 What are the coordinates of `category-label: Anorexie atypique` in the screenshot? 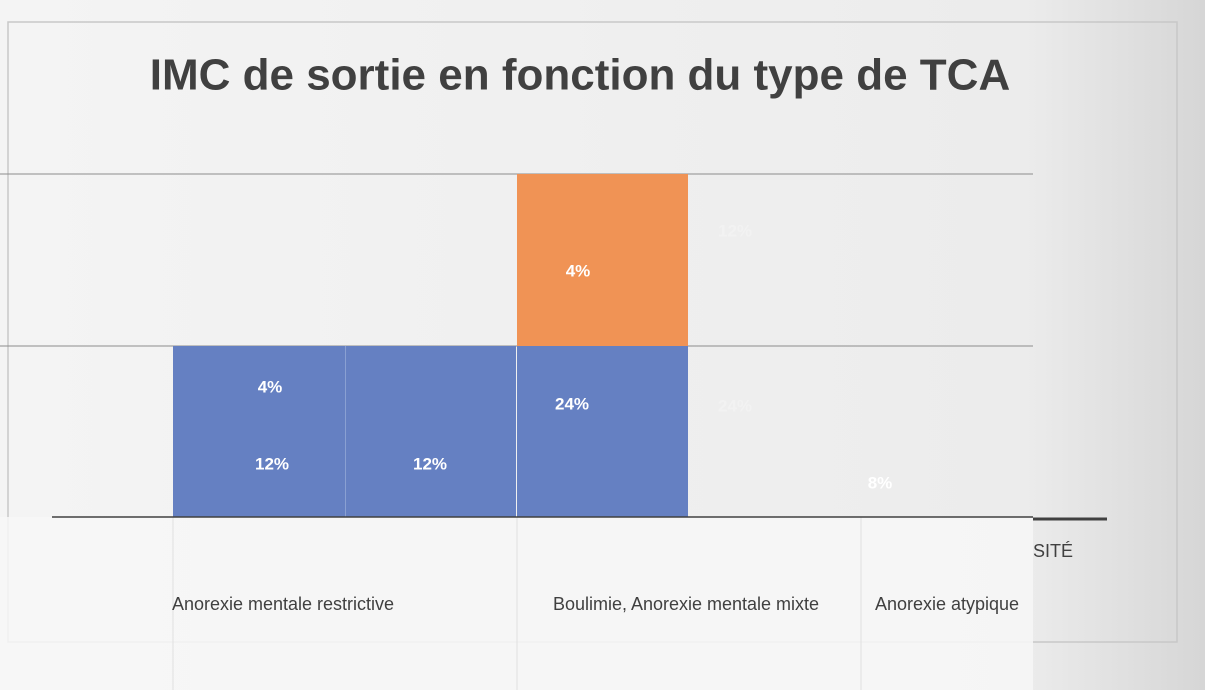 It's located at (947, 604).